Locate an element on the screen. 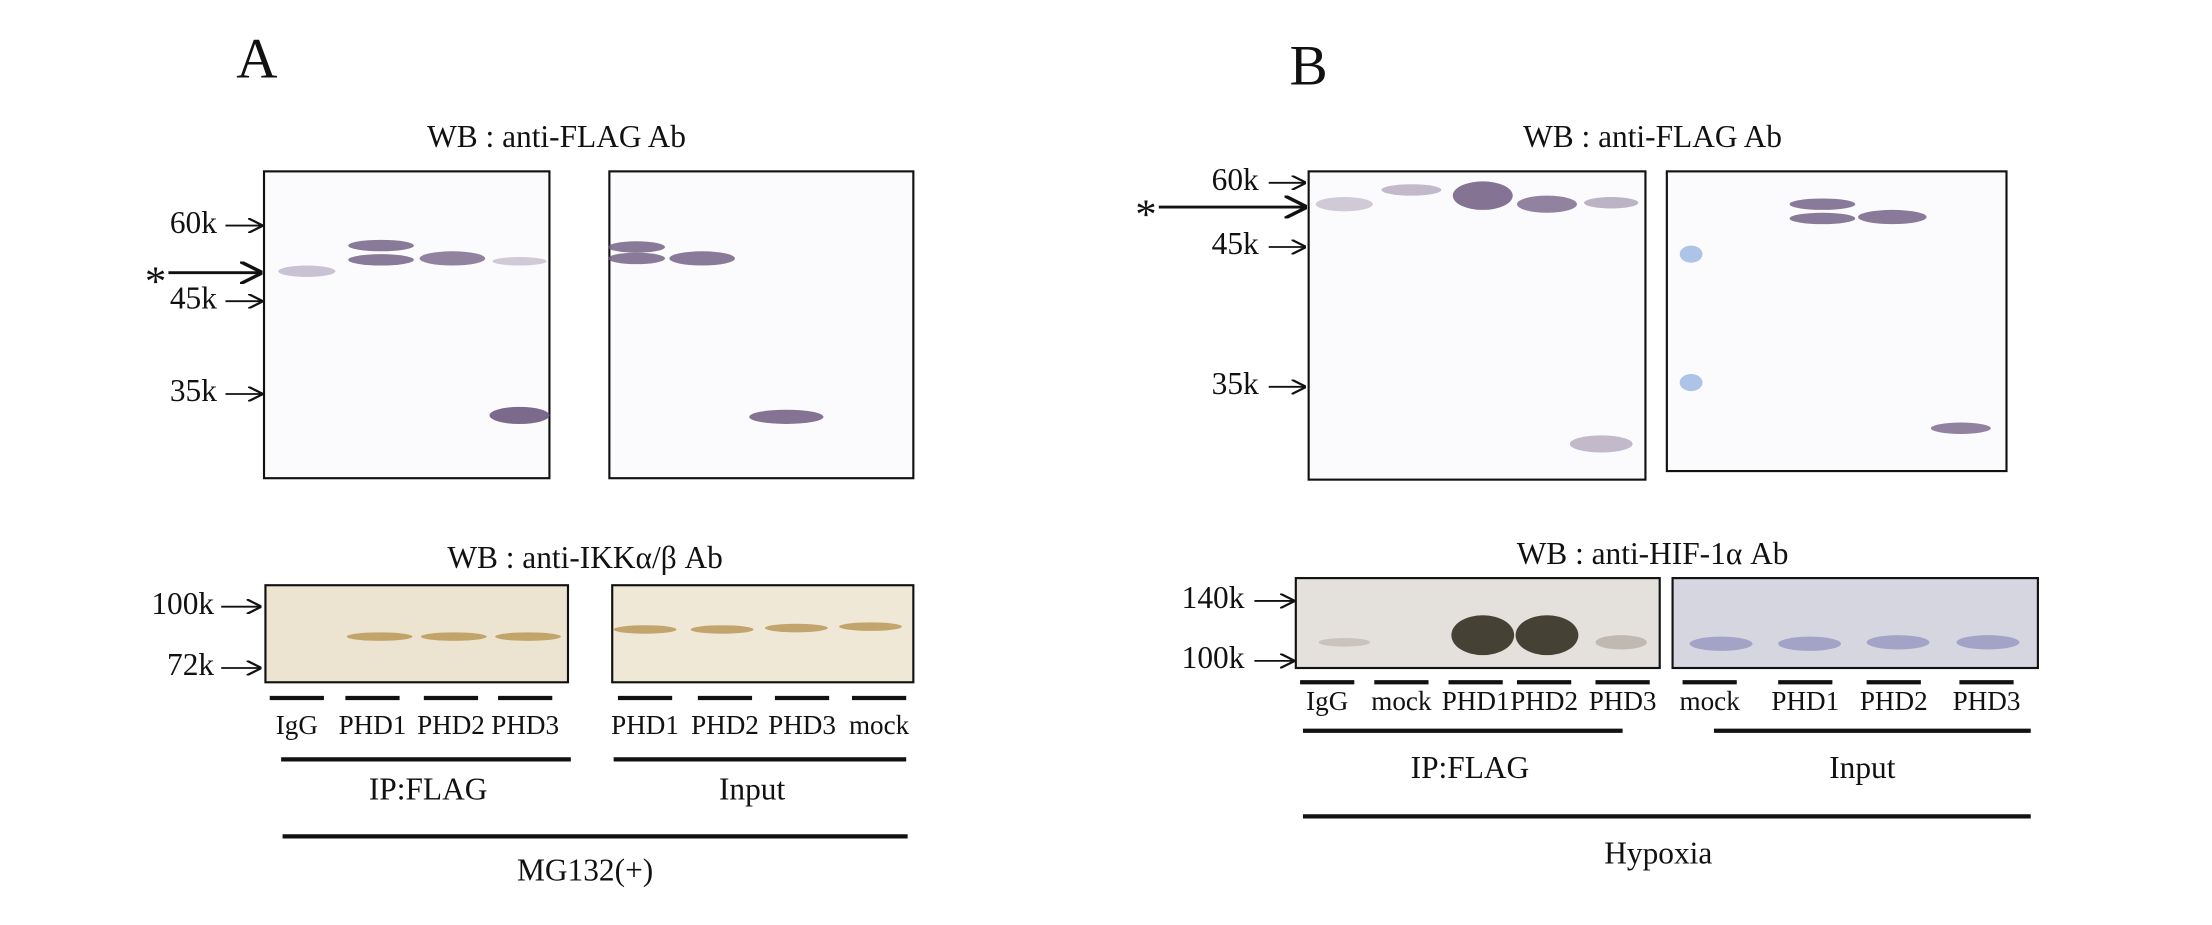  panel-label: A is located at coordinates (256, 58).